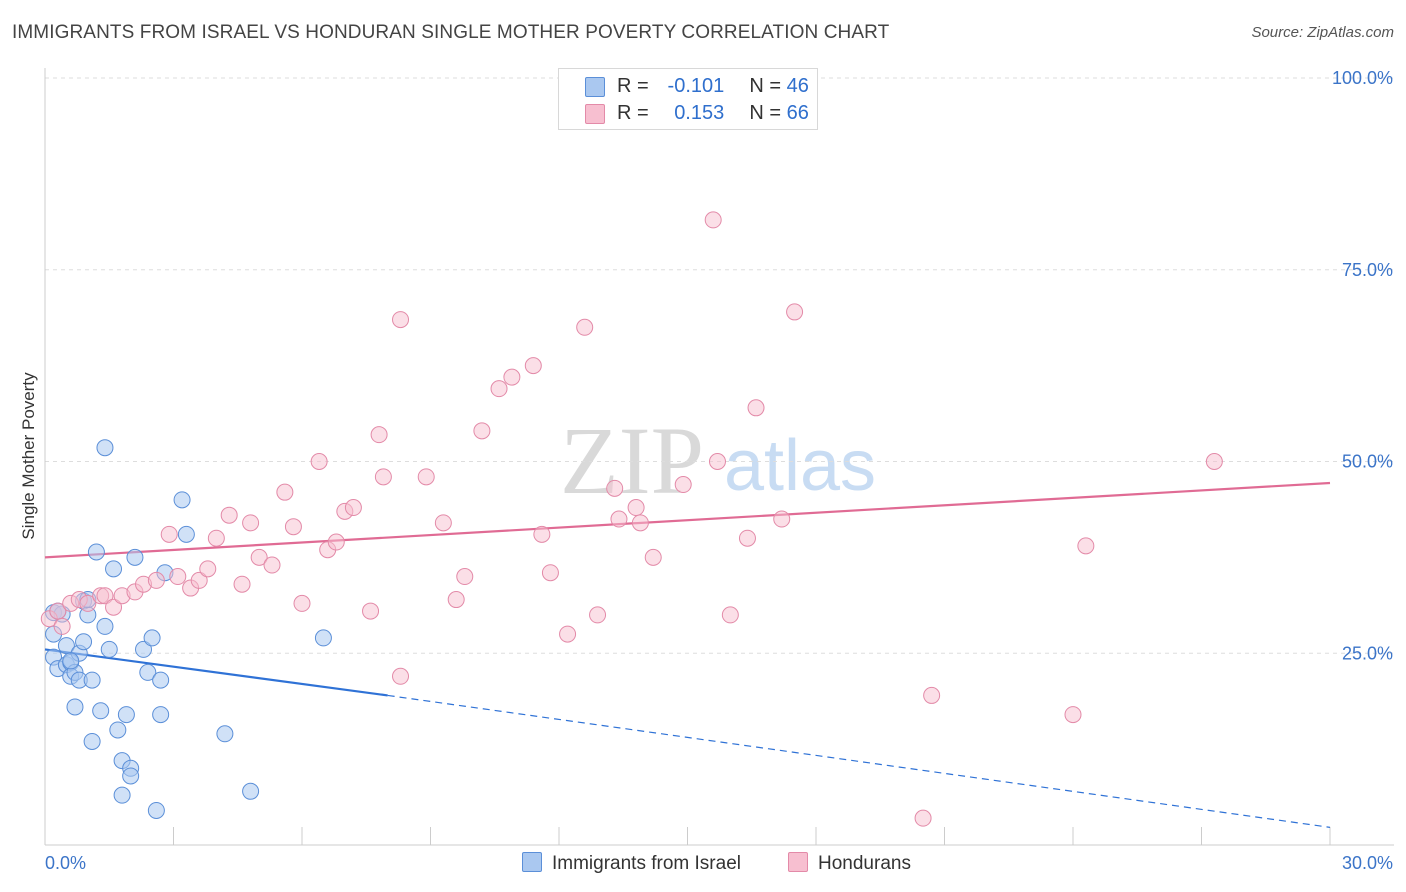  I want to click on y-tick-label: 100.0%, so click(1362, 78).